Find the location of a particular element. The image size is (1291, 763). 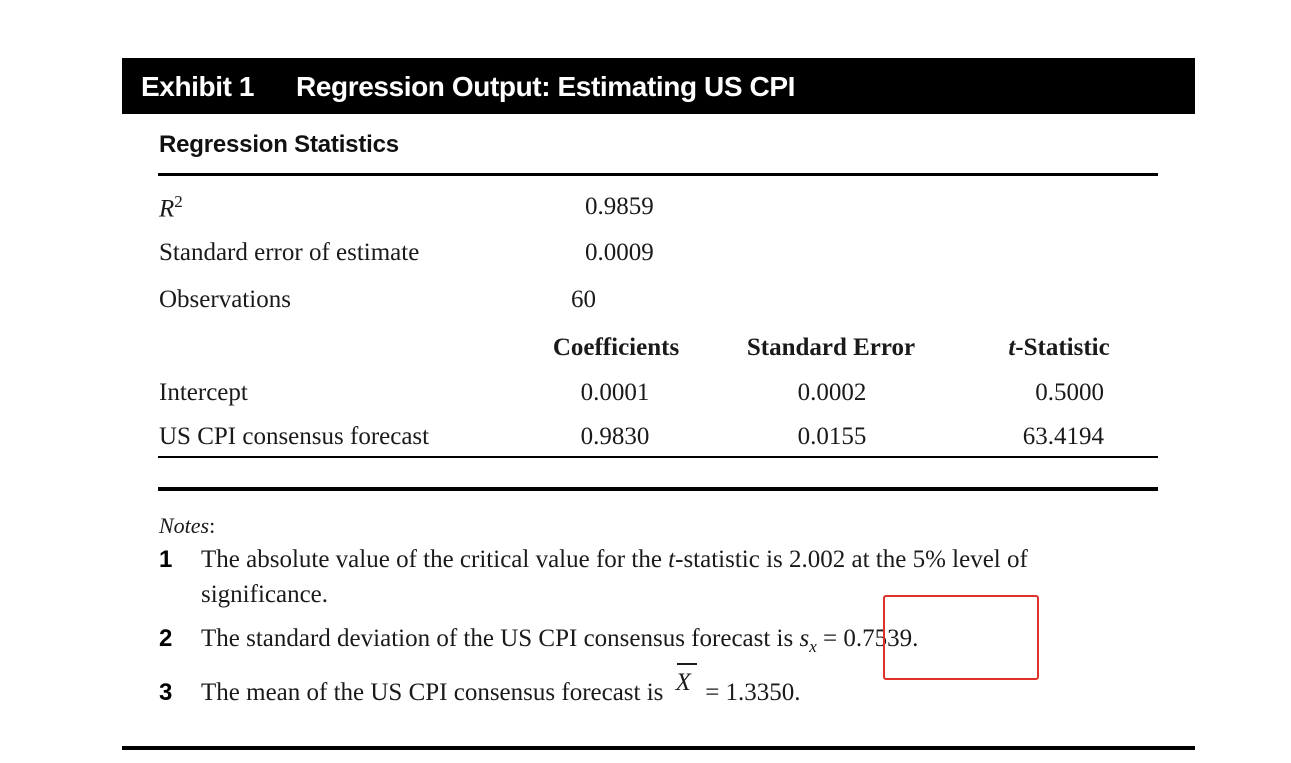

notes-top-rule is located at coordinates (658, 489).